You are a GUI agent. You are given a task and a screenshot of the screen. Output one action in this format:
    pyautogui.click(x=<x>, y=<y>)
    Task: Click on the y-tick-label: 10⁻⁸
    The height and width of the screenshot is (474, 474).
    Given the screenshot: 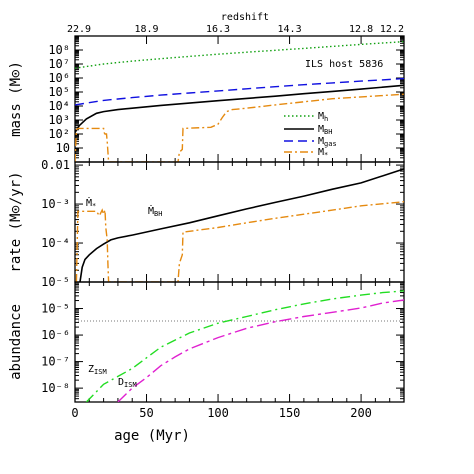 What is the action you would take?
    pyautogui.click(x=55, y=388)
    